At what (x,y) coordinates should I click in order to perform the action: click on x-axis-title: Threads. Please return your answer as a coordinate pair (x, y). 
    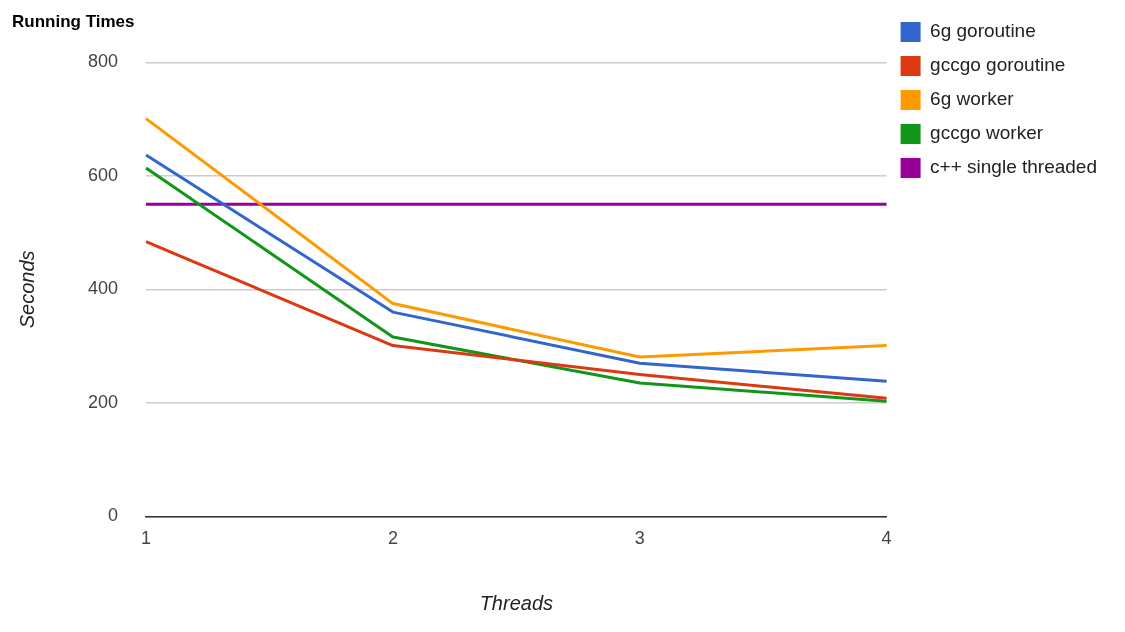
    Looking at the image, I should click on (516, 602).